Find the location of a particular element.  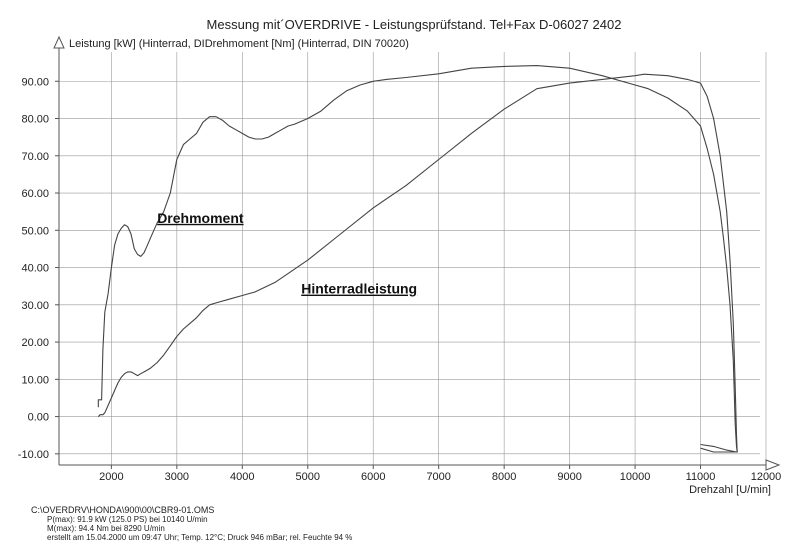

x-tick-label: 2000 is located at coordinates (111, 477).